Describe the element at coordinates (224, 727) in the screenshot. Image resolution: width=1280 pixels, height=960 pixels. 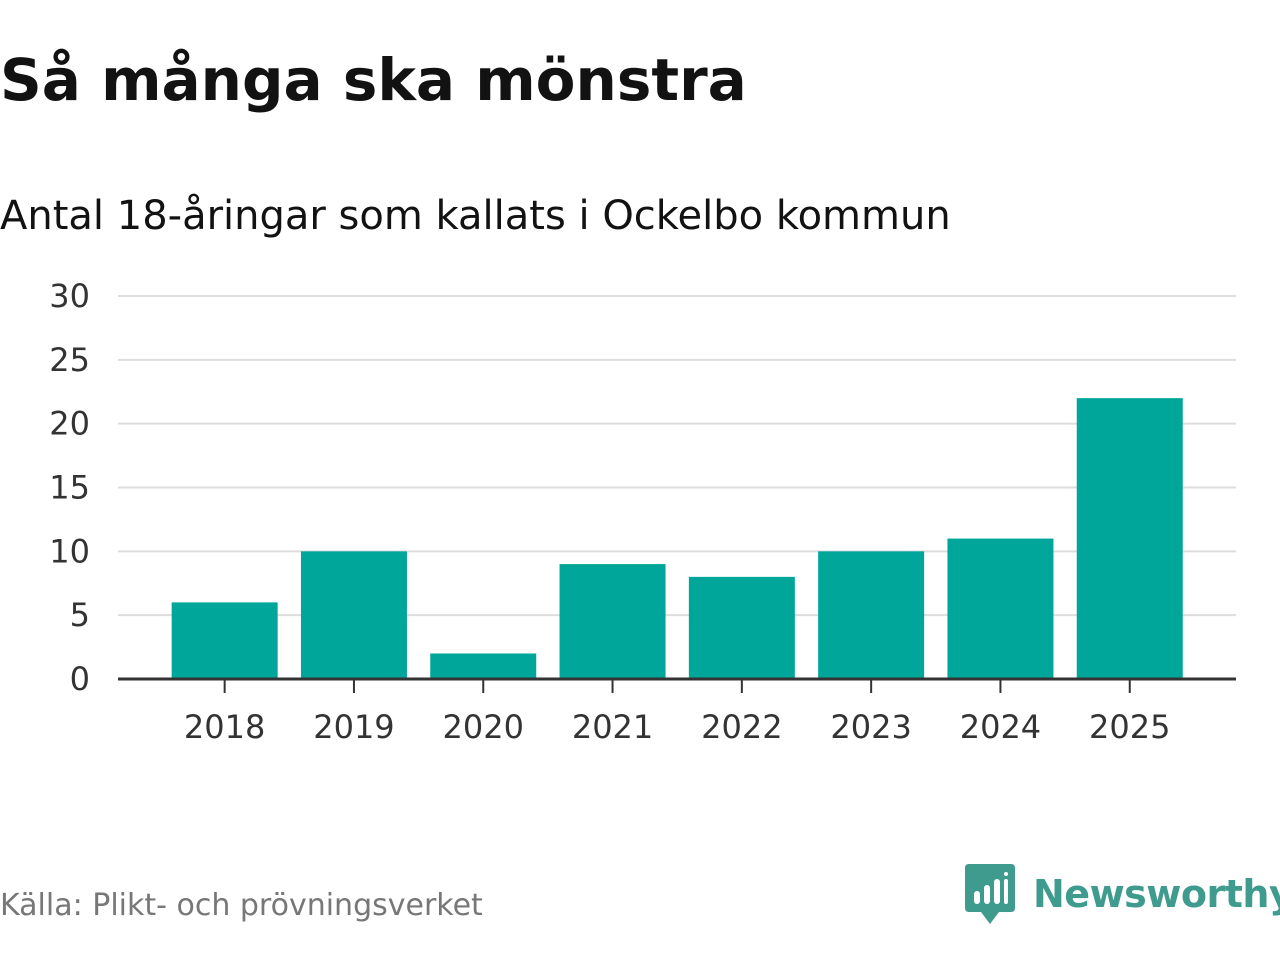
I see `x-tick-label: 2018` at that location.